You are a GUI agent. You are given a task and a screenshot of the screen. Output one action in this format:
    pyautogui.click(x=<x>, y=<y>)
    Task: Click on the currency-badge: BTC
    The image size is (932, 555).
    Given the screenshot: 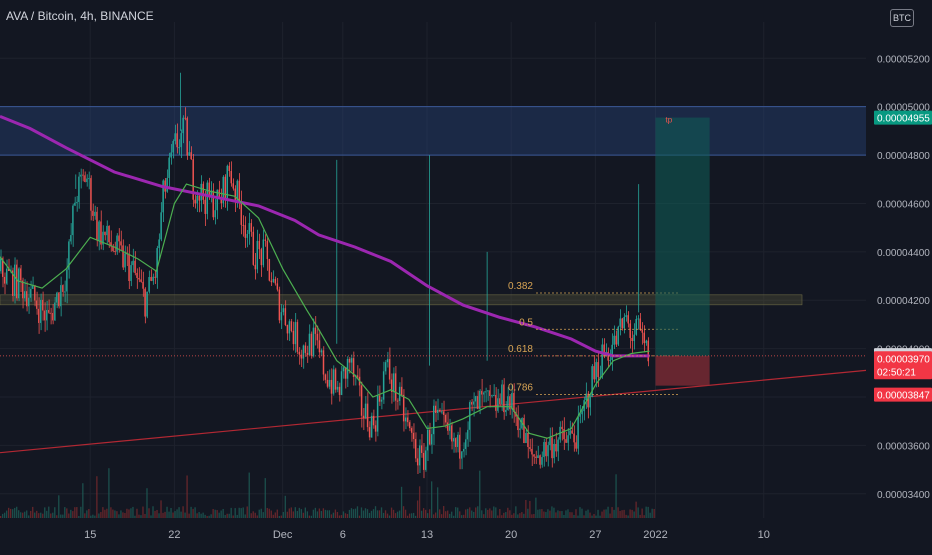 What is the action you would take?
    pyautogui.click(x=902, y=18)
    